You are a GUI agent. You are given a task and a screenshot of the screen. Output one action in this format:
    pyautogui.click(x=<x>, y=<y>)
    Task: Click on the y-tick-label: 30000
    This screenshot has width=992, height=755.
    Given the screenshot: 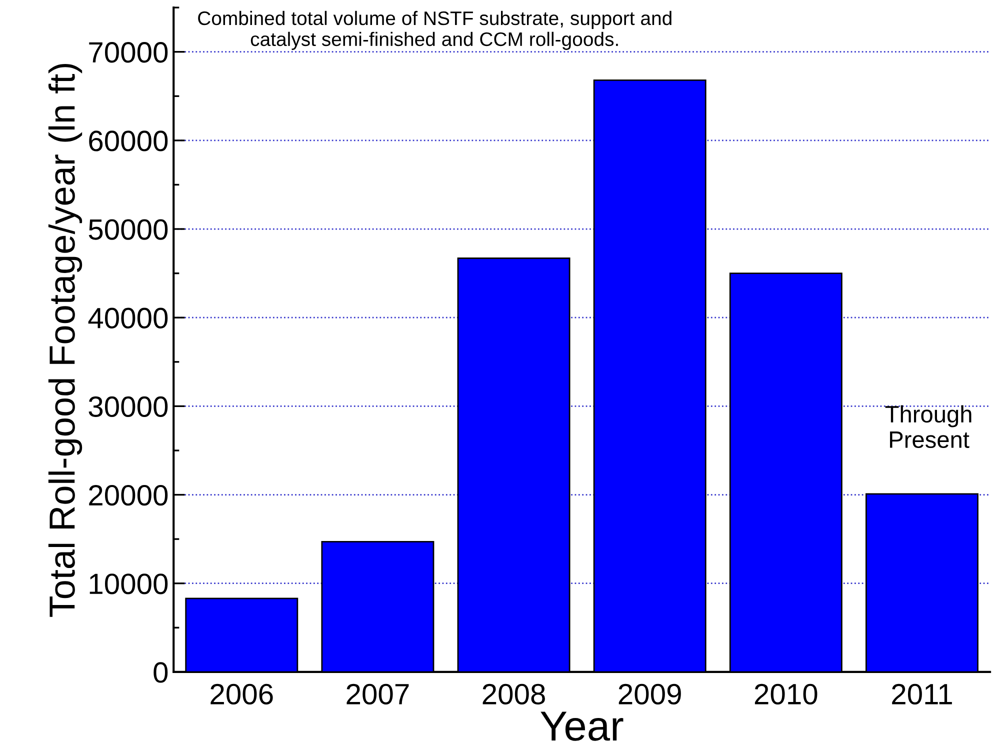 What is the action you would take?
    pyautogui.click(x=128, y=407)
    